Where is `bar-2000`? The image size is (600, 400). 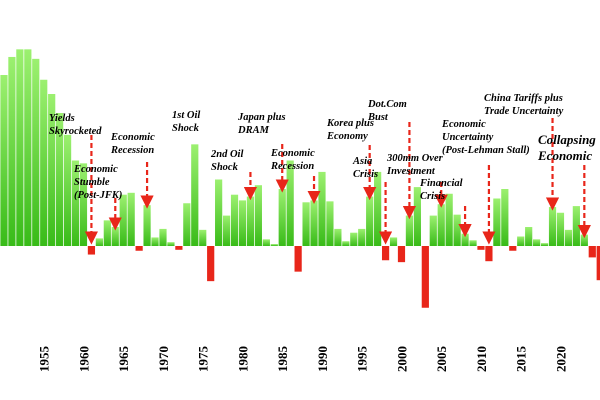
bar-2000 is located at coordinates (401, 254).